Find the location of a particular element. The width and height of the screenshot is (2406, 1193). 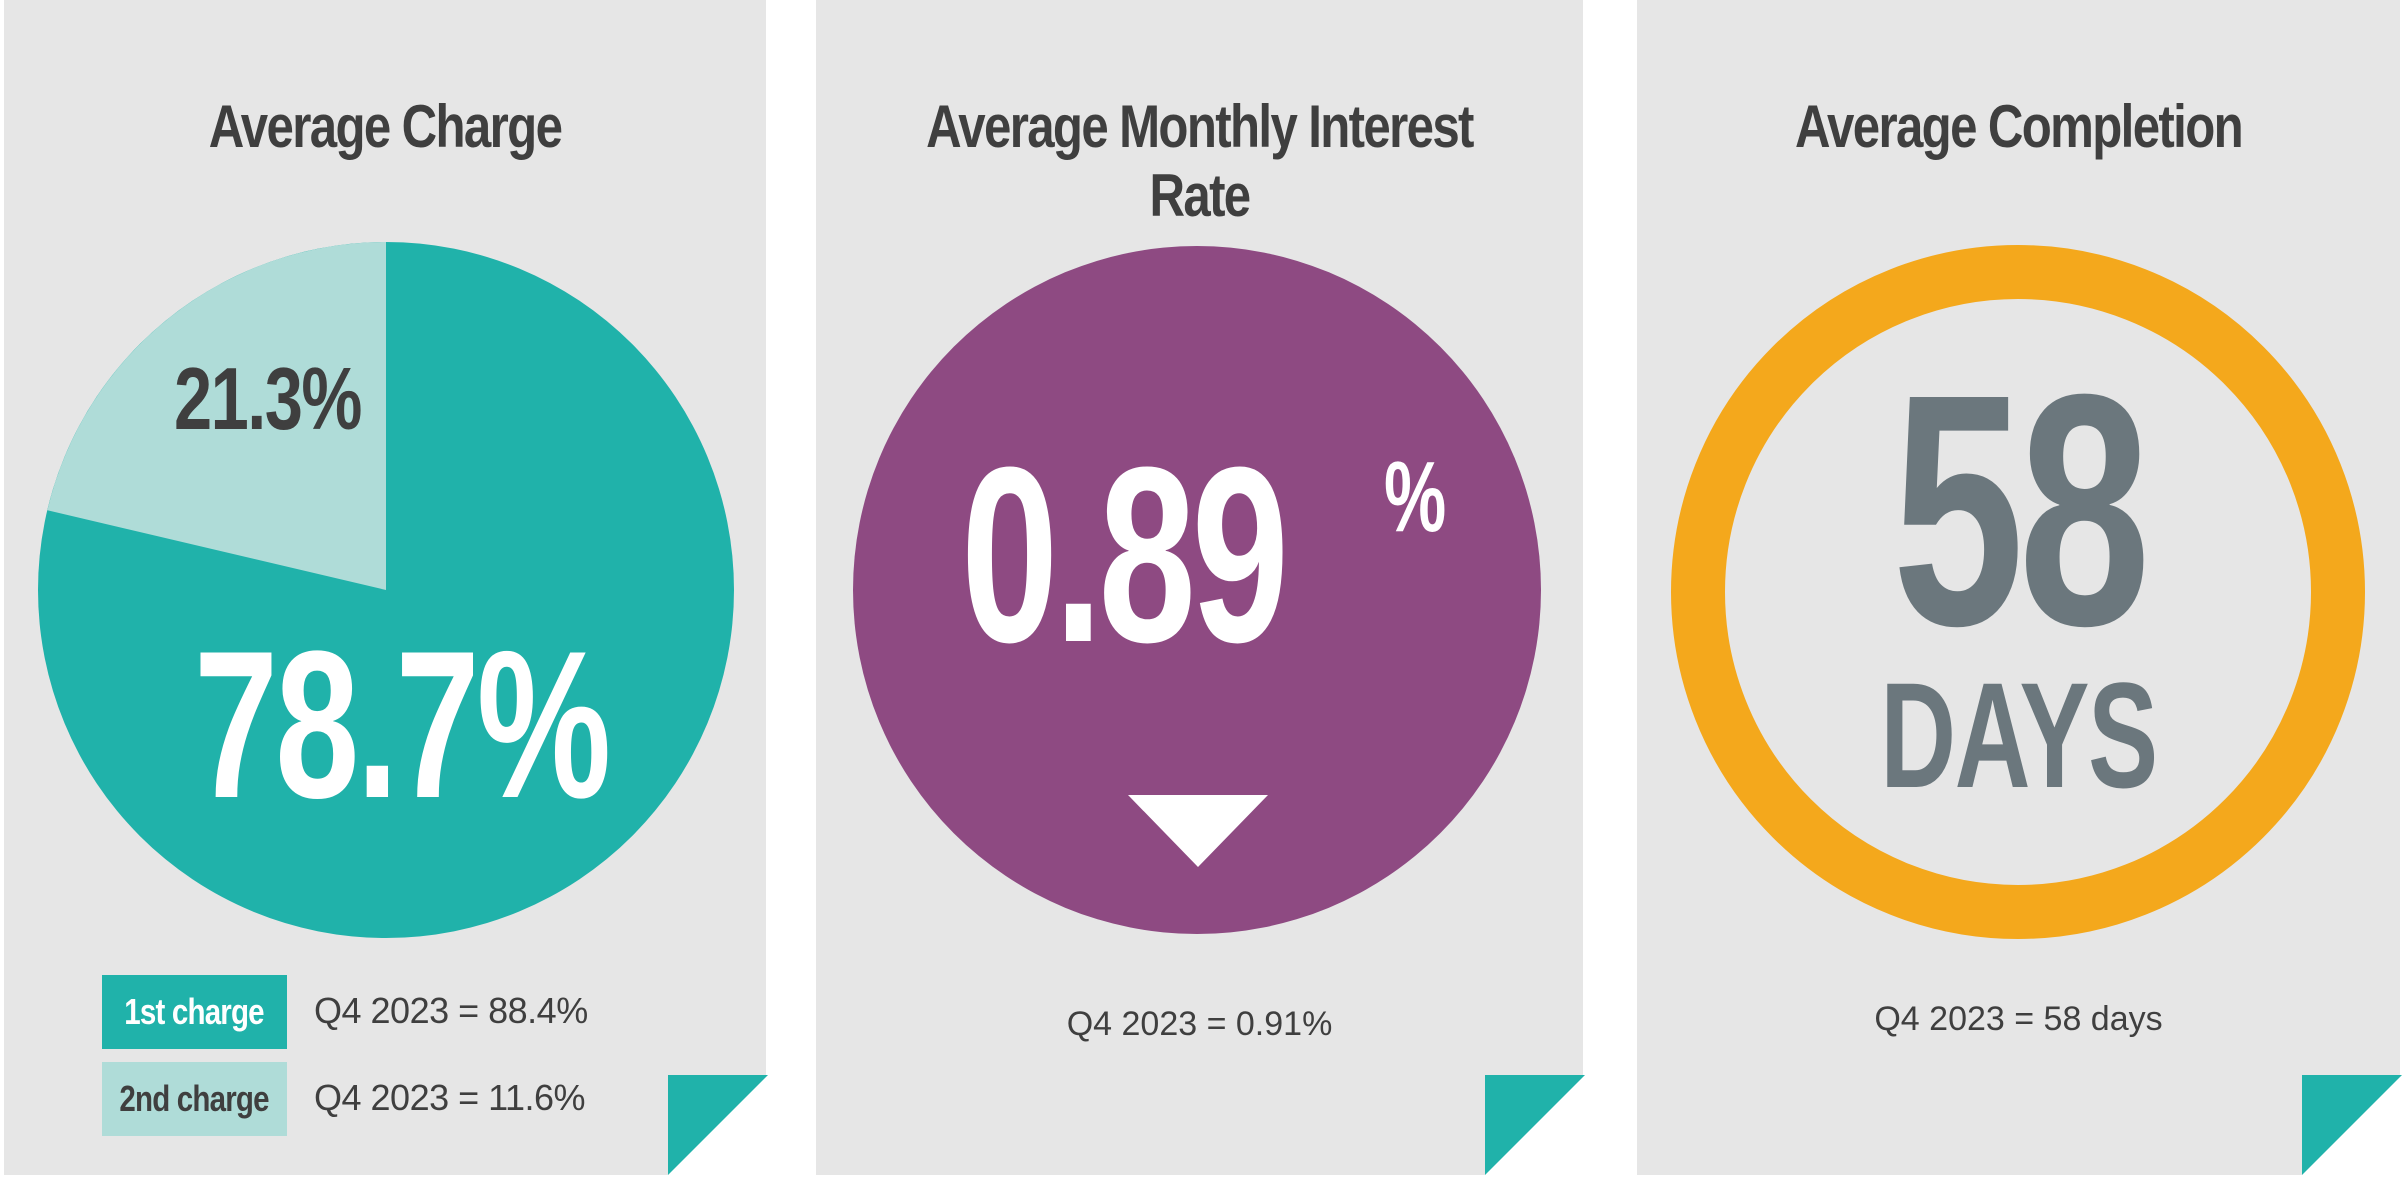

unit-label: DAYS is located at coordinates (2019, 735).